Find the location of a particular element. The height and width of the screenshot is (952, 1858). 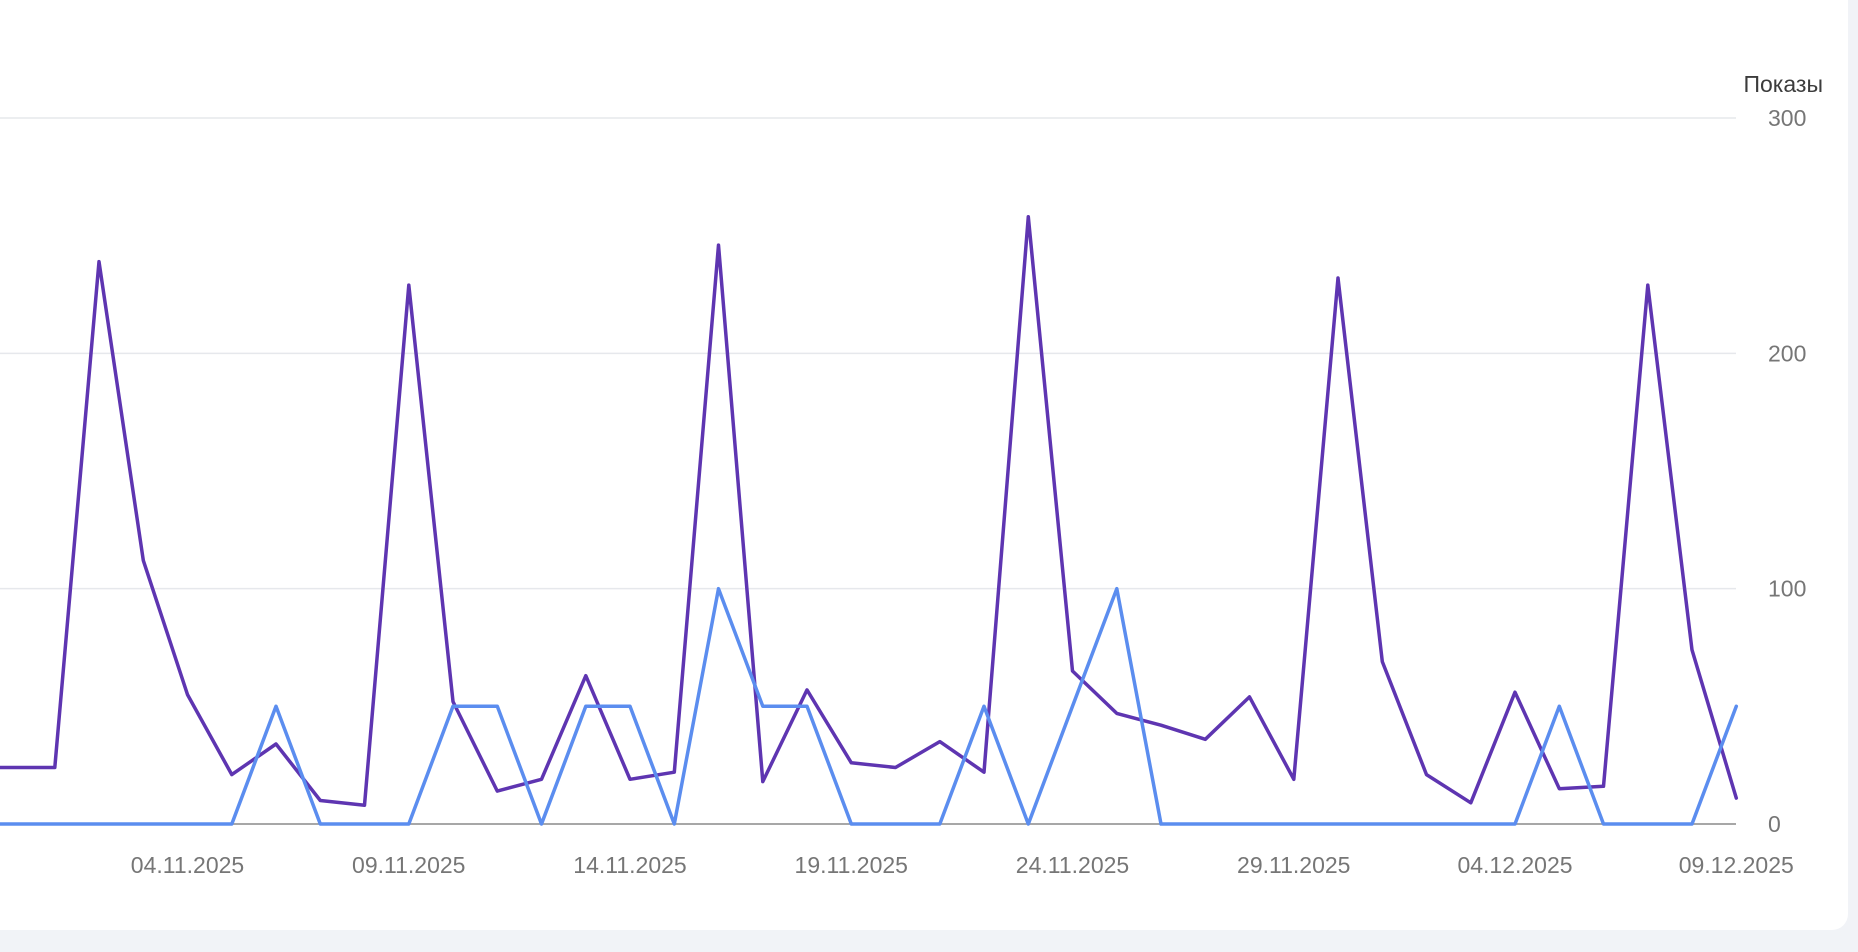

y-tick-label: 0 is located at coordinates (1774, 824).